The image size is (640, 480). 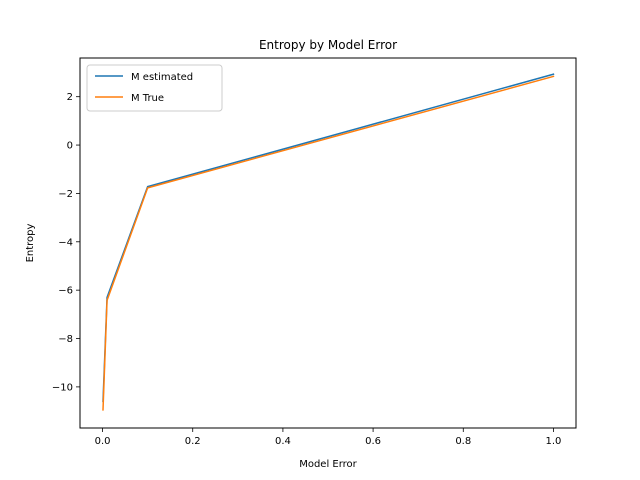 What do you see at coordinates (103, 441) in the screenshot?
I see `x-tick-label: 0.0` at bounding box center [103, 441].